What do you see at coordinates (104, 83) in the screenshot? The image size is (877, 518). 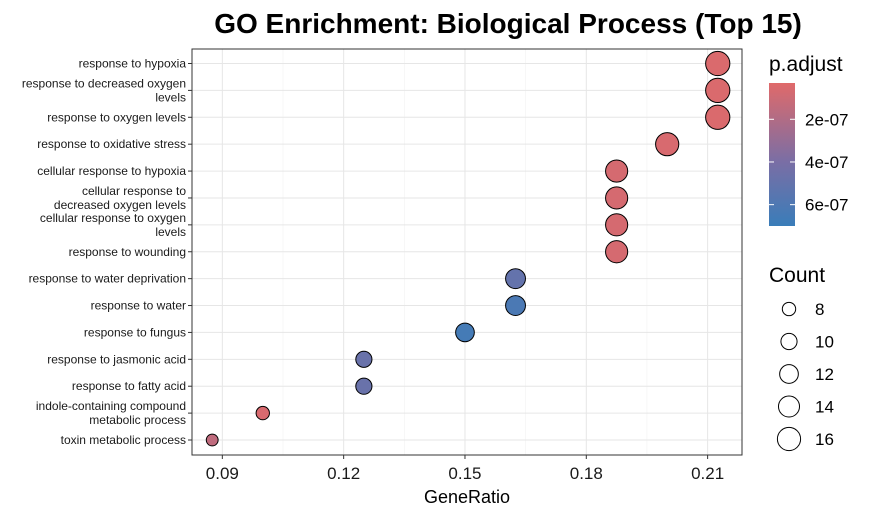 I see `y-tick-label-line: response to decreased oxygen` at bounding box center [104, 83].